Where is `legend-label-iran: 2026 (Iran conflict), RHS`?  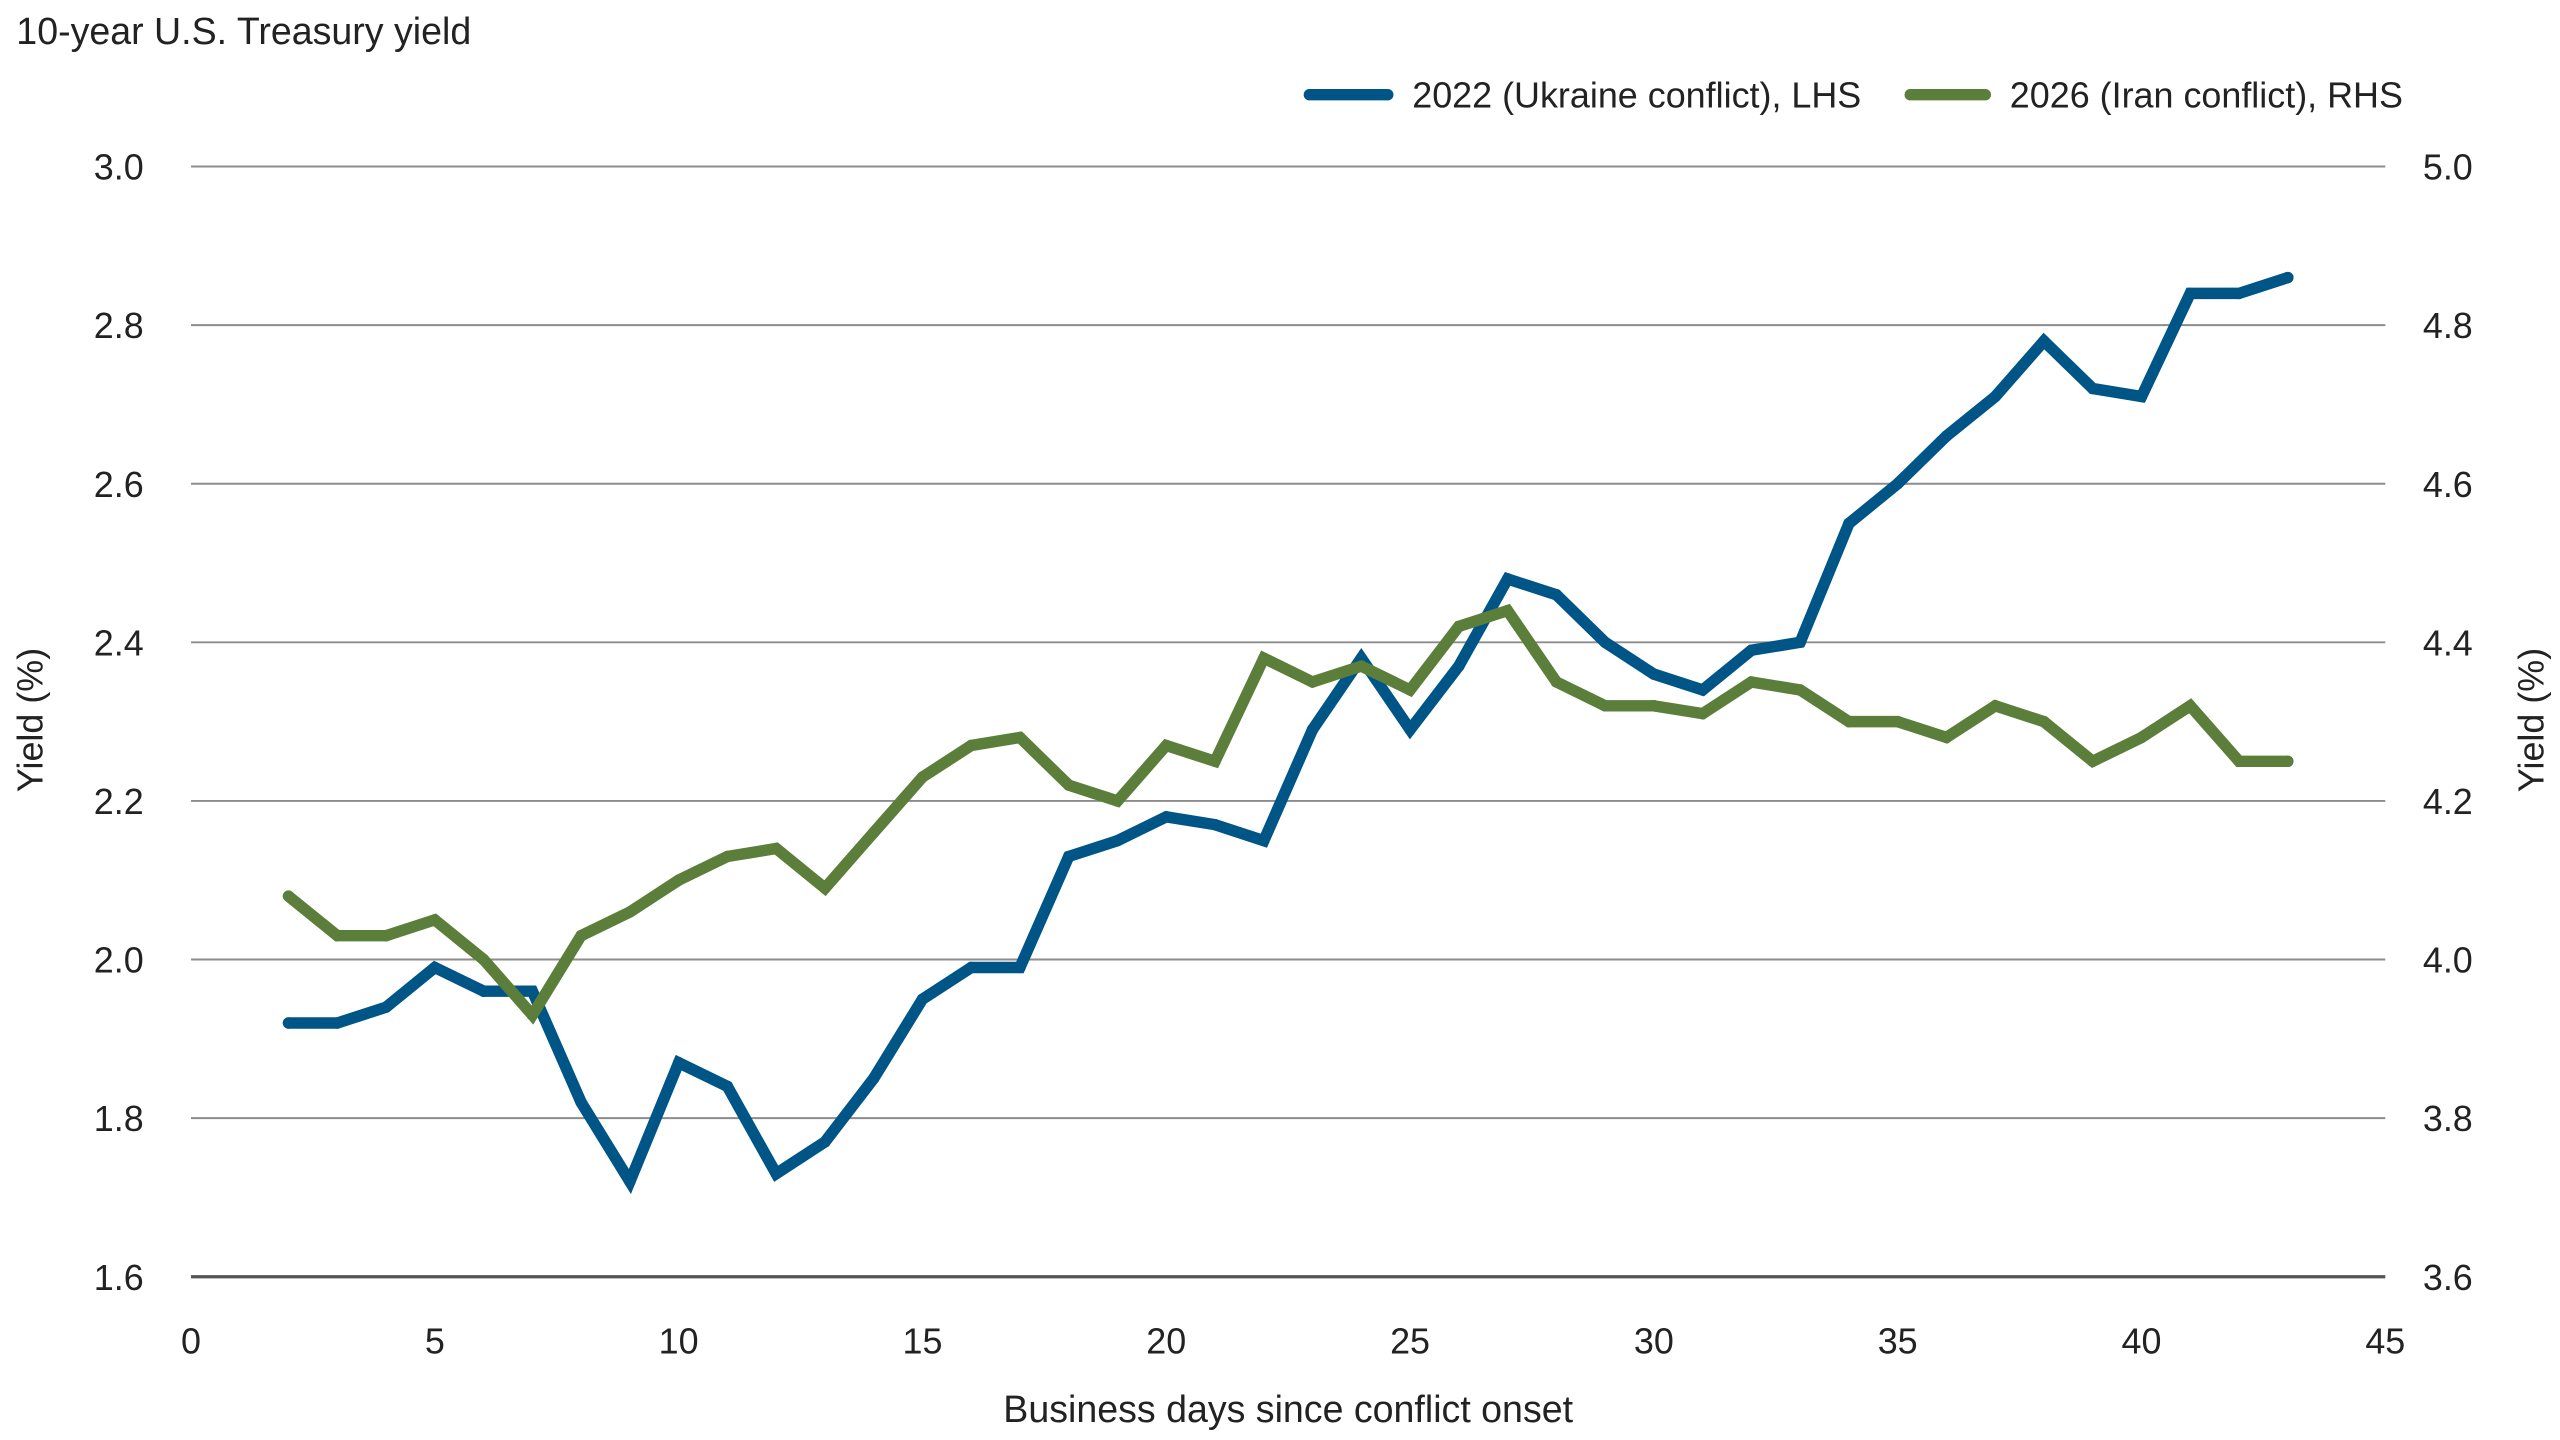
legend-label-iran: 2026 (Iran conflict), RHS is located at coordinates (2206, 95).